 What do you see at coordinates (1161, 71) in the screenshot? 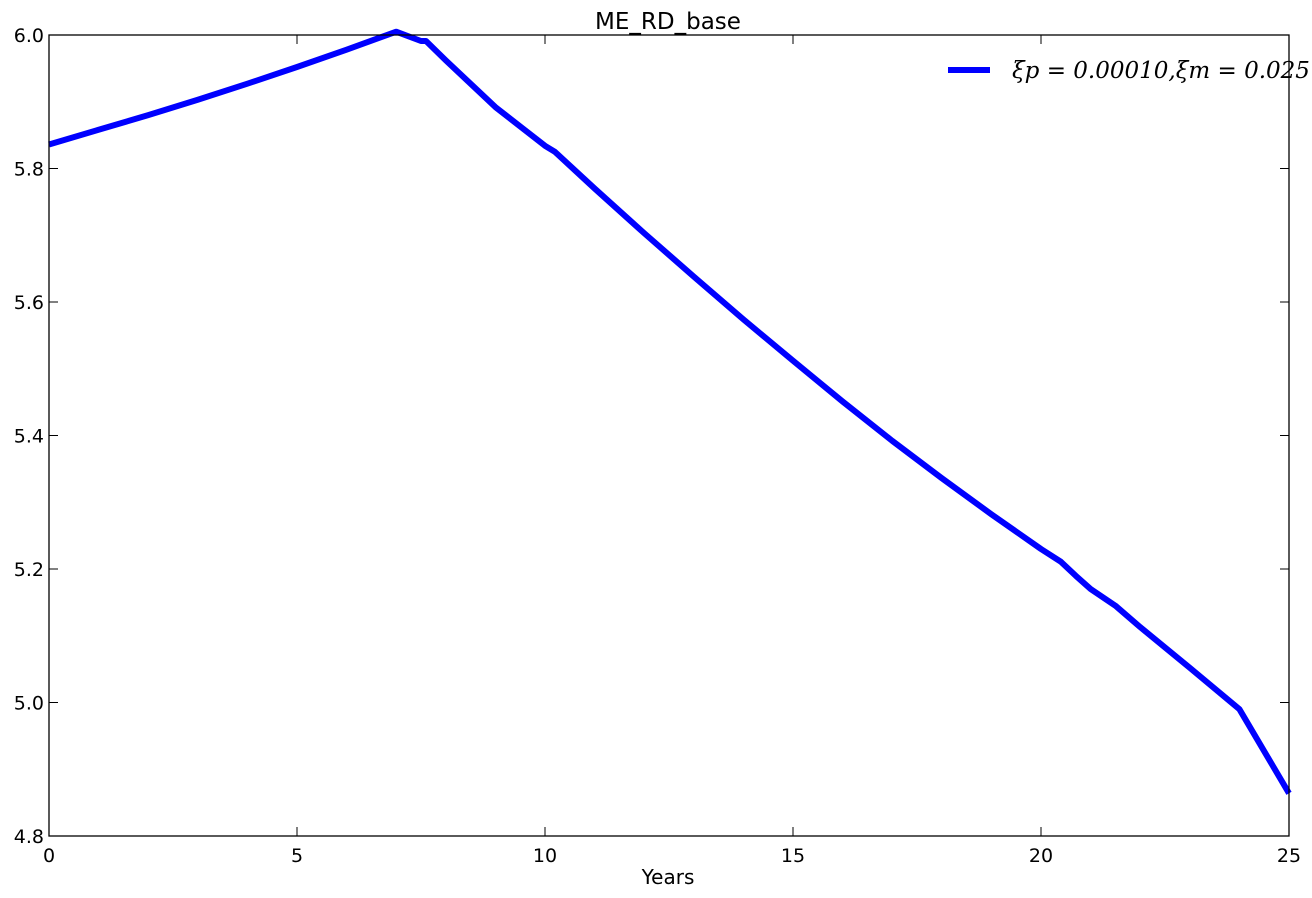
I see `legend-label: ξp = 0.00010,ξm = 0.025` at bounding box center [1161, 71].